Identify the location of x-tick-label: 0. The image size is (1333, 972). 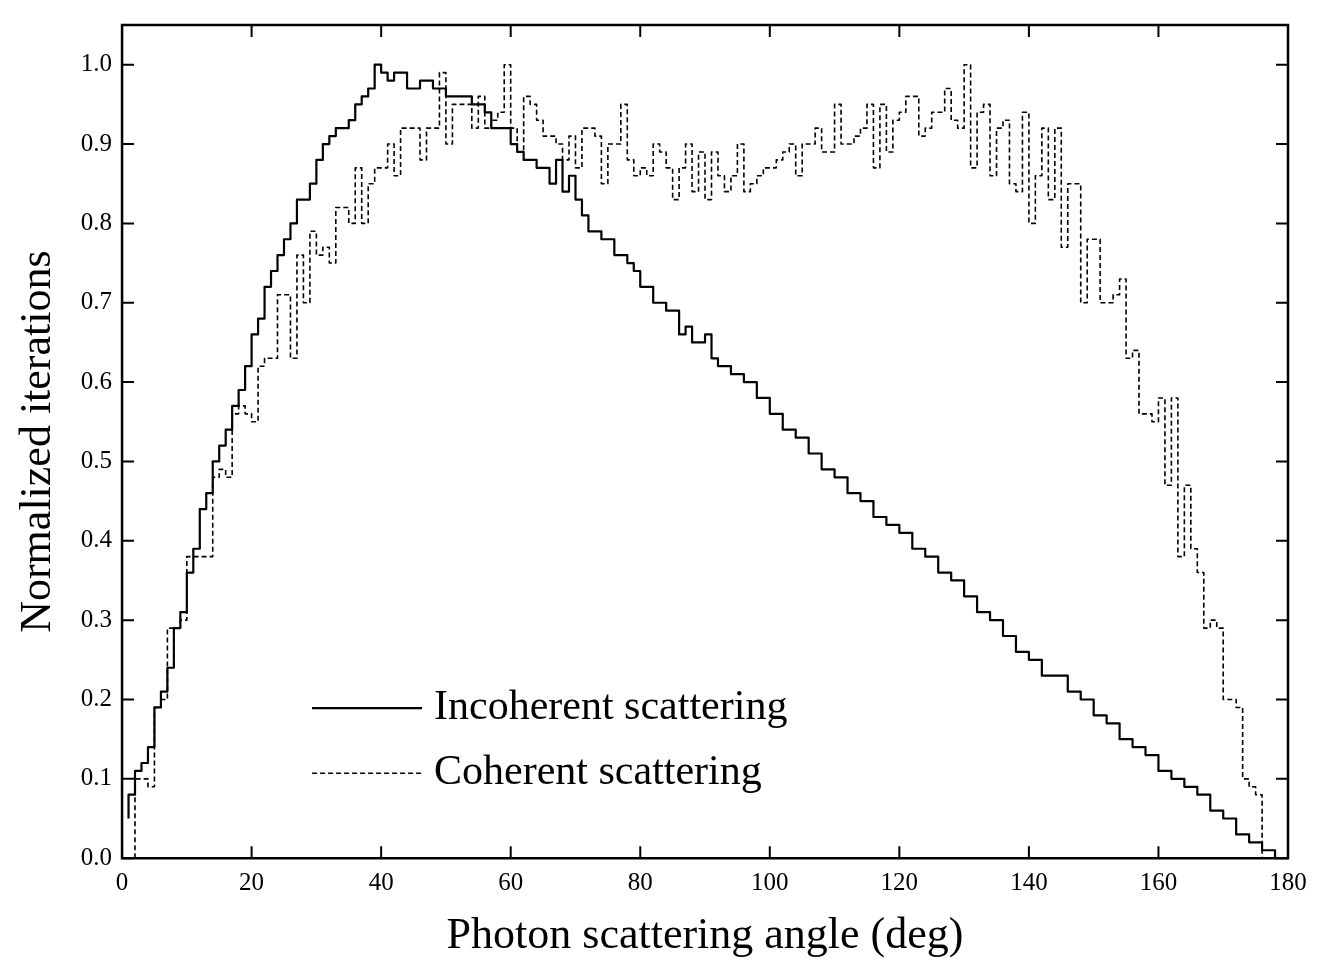
(122, 881).